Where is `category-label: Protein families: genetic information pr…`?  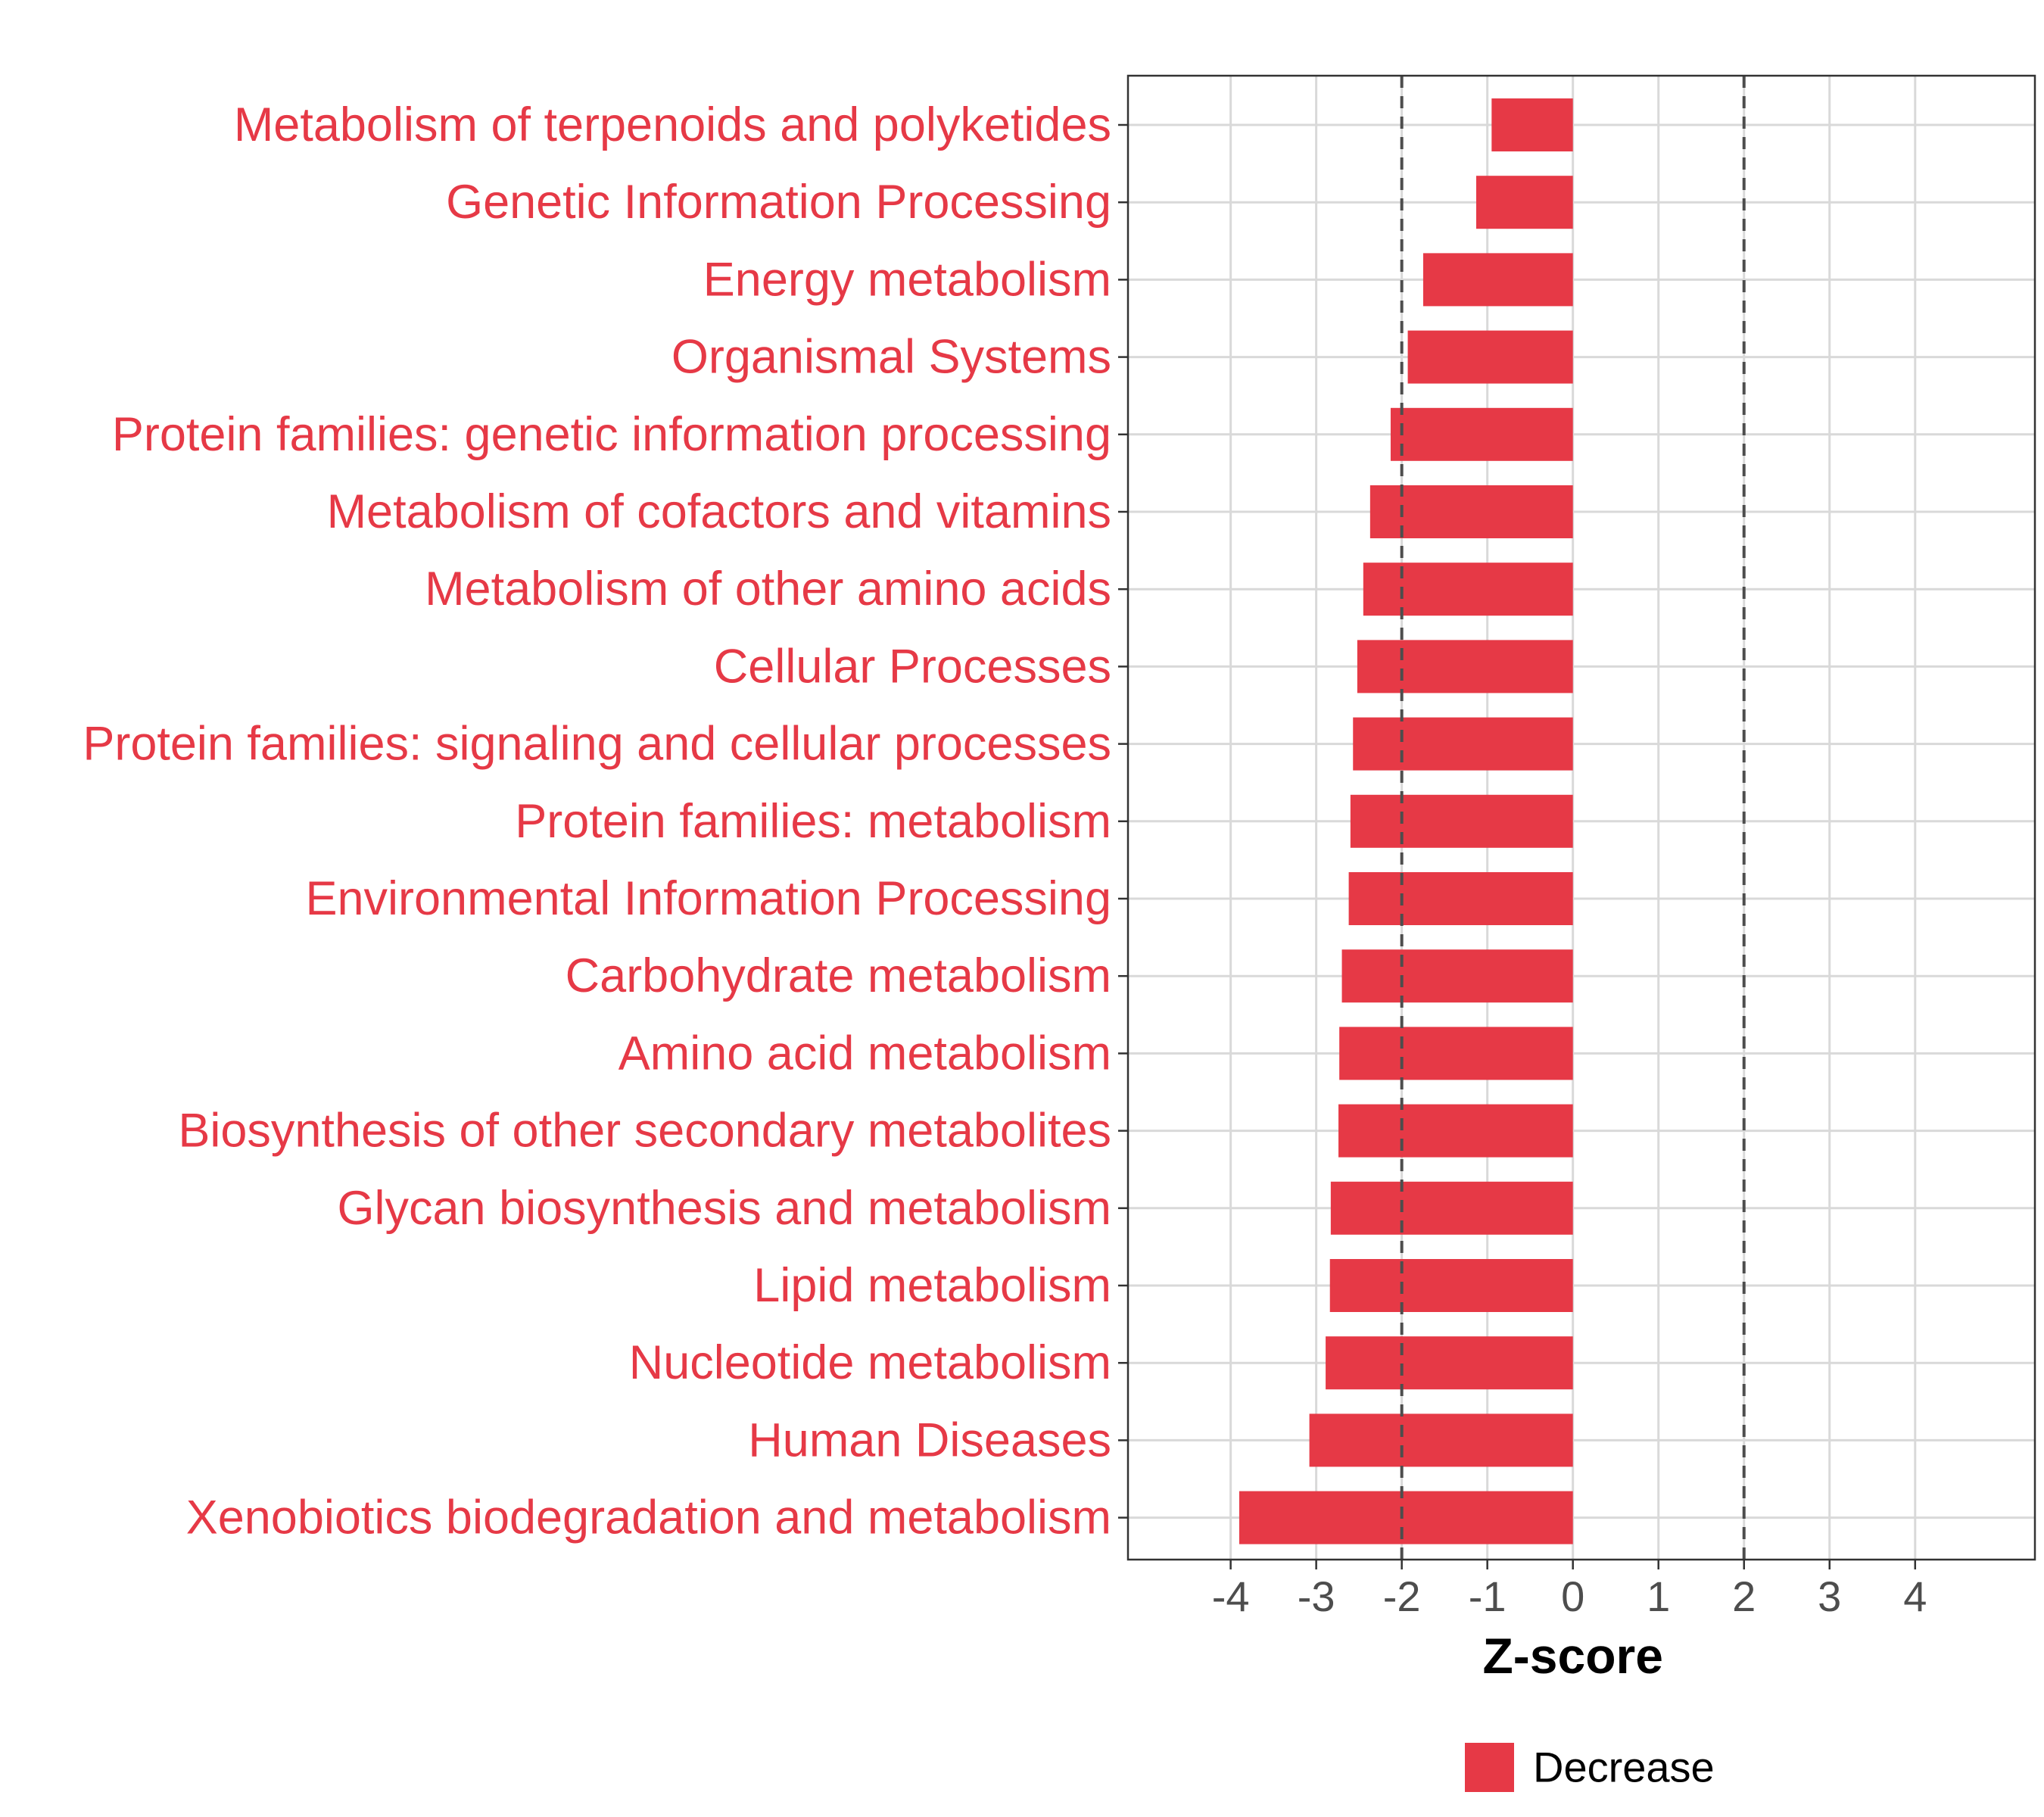
category-label: Protein families: genetic information pr… is located at coordinates (611, 434).